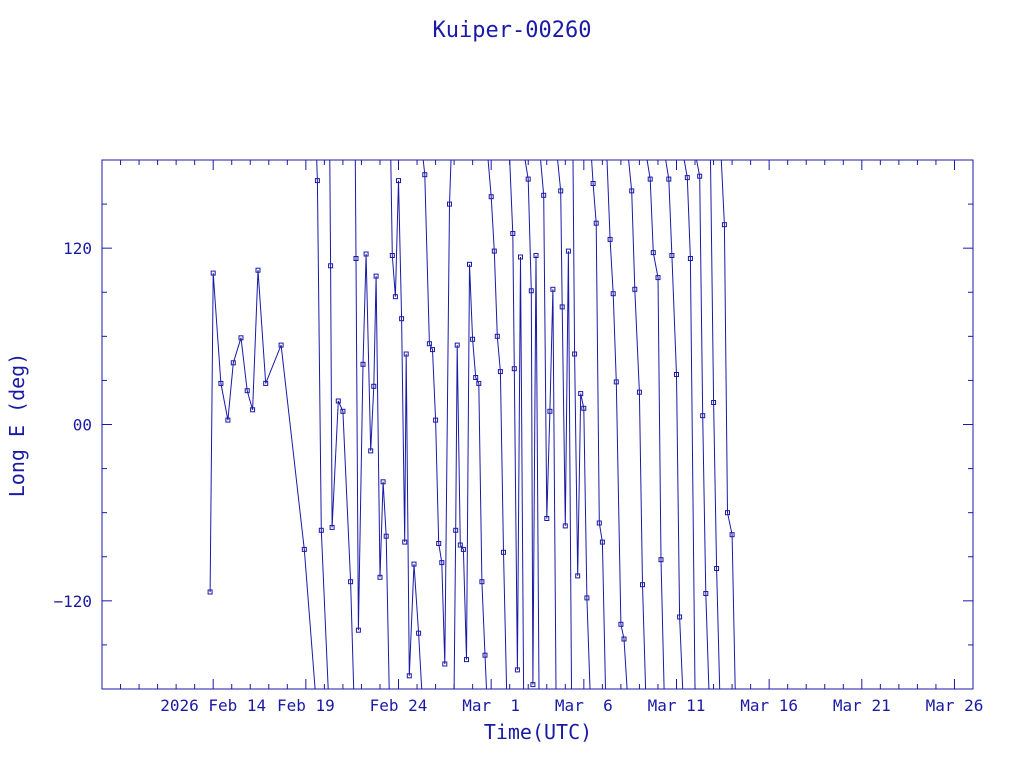 The height and width of the screenshot is (768, 1024). Describe the element at coordinates (538, 732) in the screenshot. I see `x-axis-label: Time(UTC)` at that location.